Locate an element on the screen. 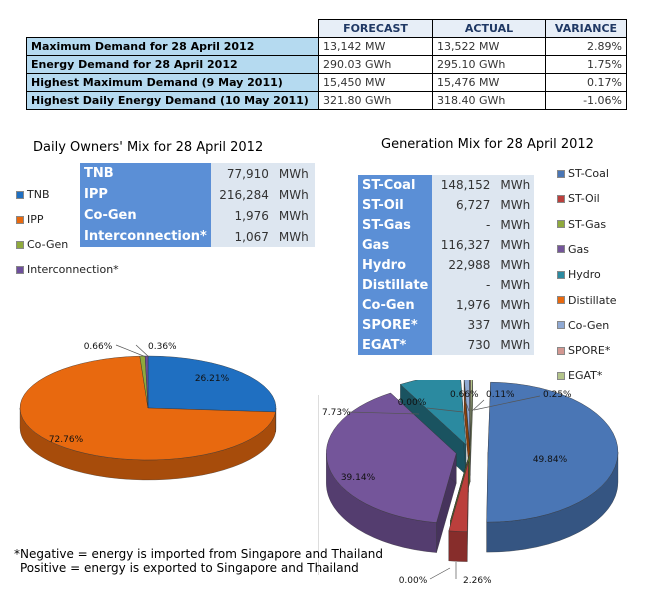 This screenshot has width=650, height=590. owner-value: 1,976 is located at coordinates (241, 215).